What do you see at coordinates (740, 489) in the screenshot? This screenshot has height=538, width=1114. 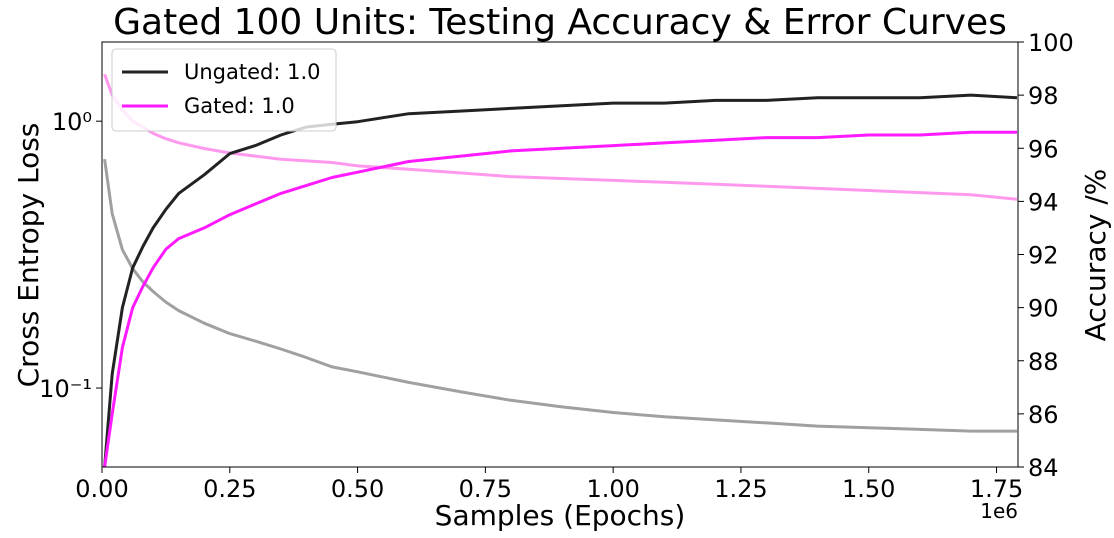 I see `x-tick-label: 1.25` at bounding box center [740, 489].